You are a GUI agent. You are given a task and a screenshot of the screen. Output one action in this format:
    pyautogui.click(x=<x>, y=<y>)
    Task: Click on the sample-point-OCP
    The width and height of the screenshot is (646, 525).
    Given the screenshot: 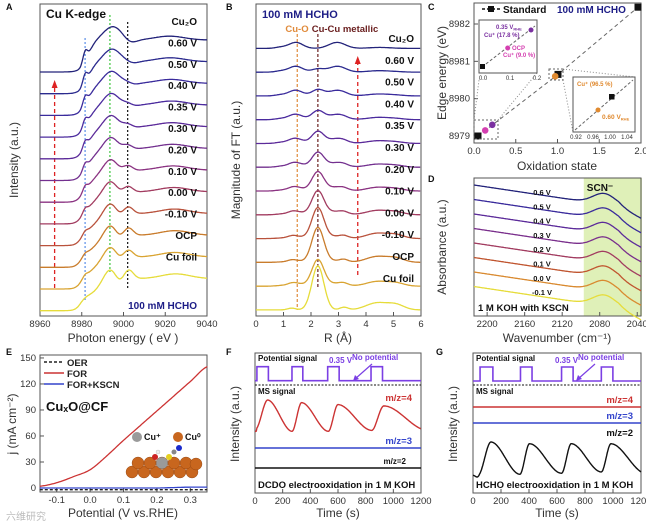 What is the action you would take?
    pyautogui.click(x=485, y=130)
    